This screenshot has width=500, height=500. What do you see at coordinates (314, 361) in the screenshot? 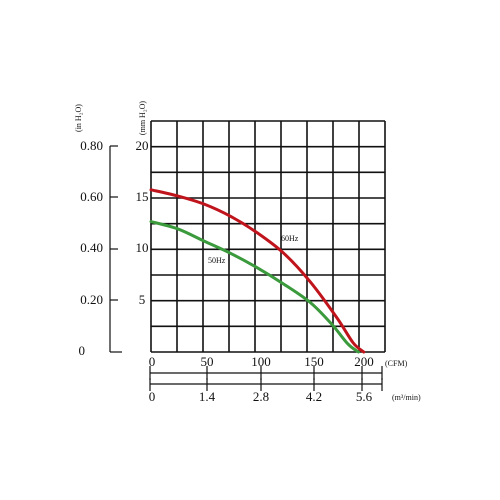
I see `x-tick-label-3: 150` at bounding box center [314, 361].